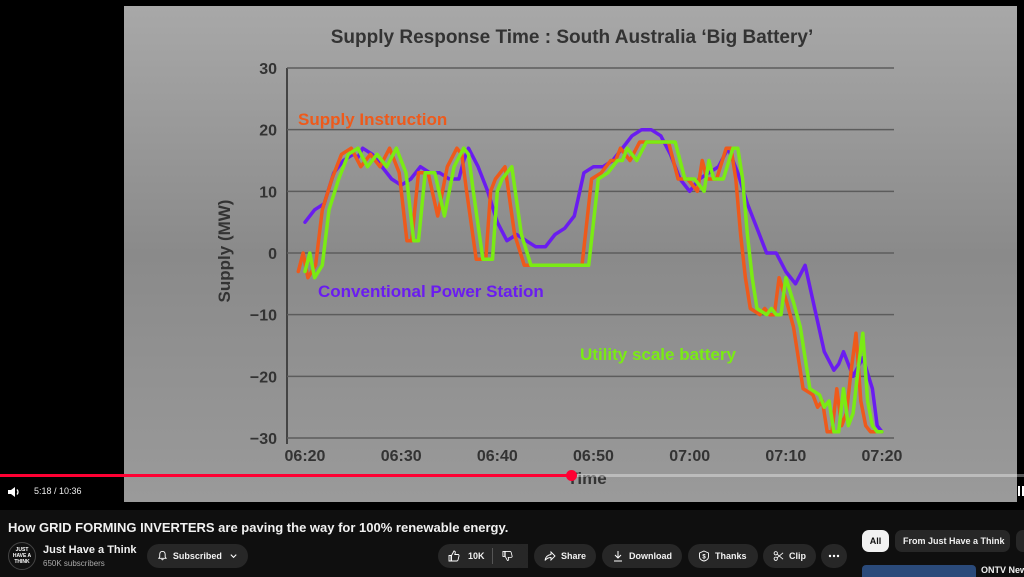 This screenshot has width=1024, height=577. I want to click on y-tick-label: −20, so click(263, 377).